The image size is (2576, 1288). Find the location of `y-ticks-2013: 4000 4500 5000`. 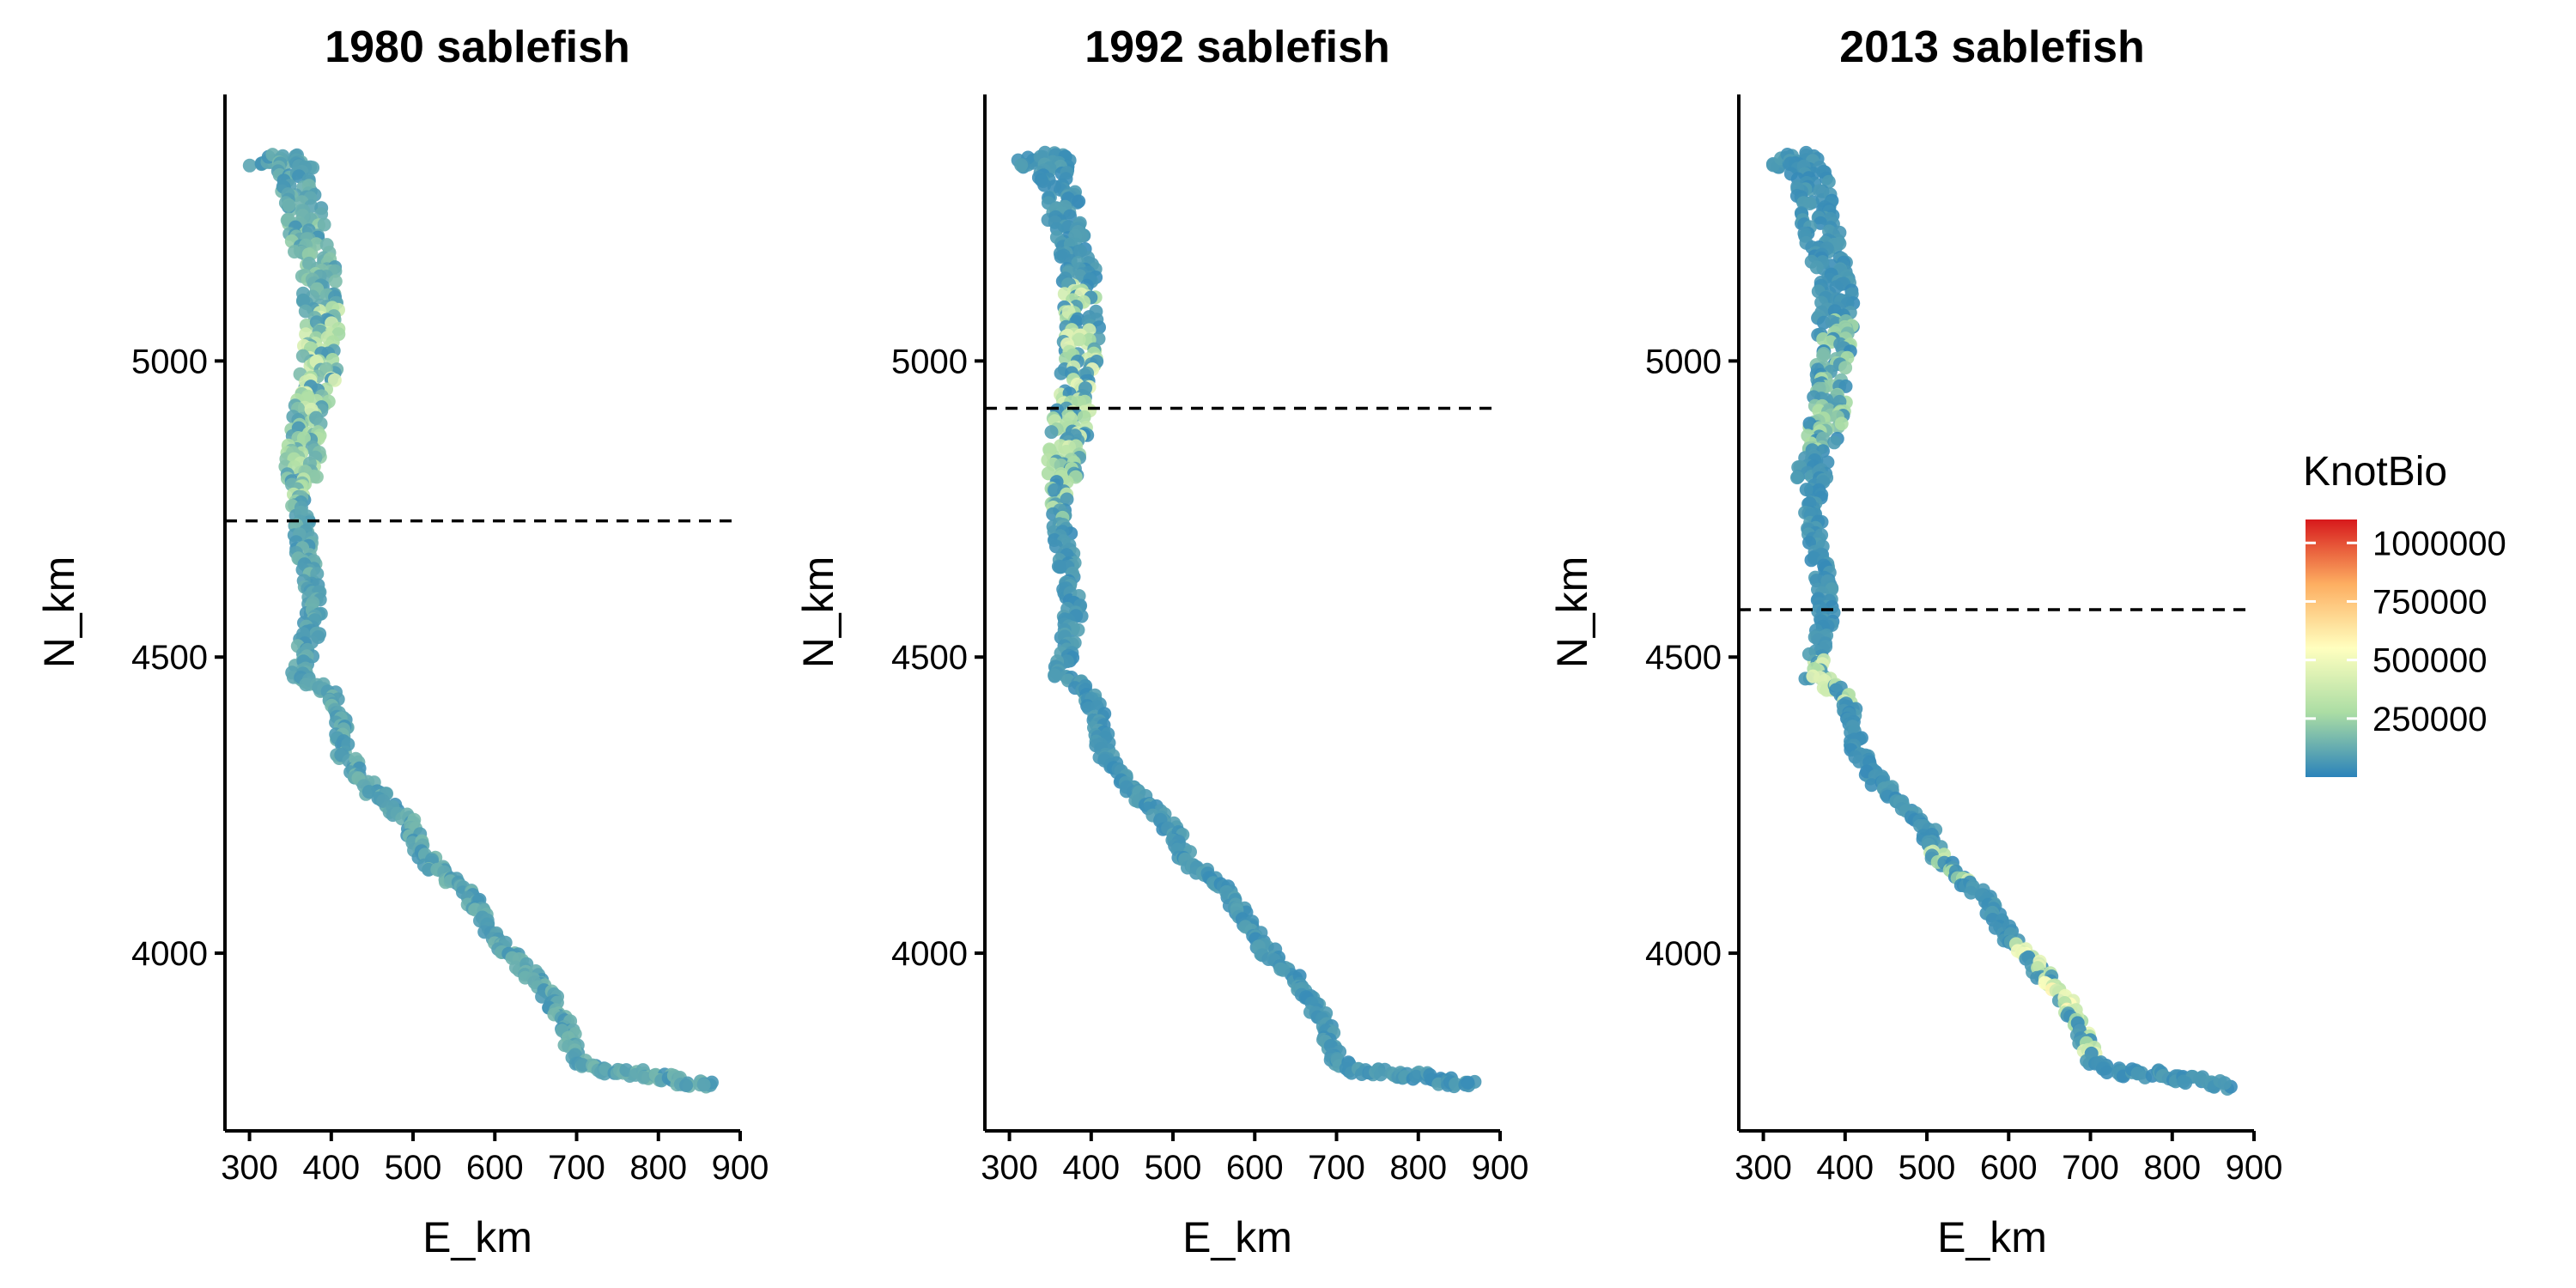

y-ticks-2013: 4000 4500 5000 is located at coordinates (1692, 658).